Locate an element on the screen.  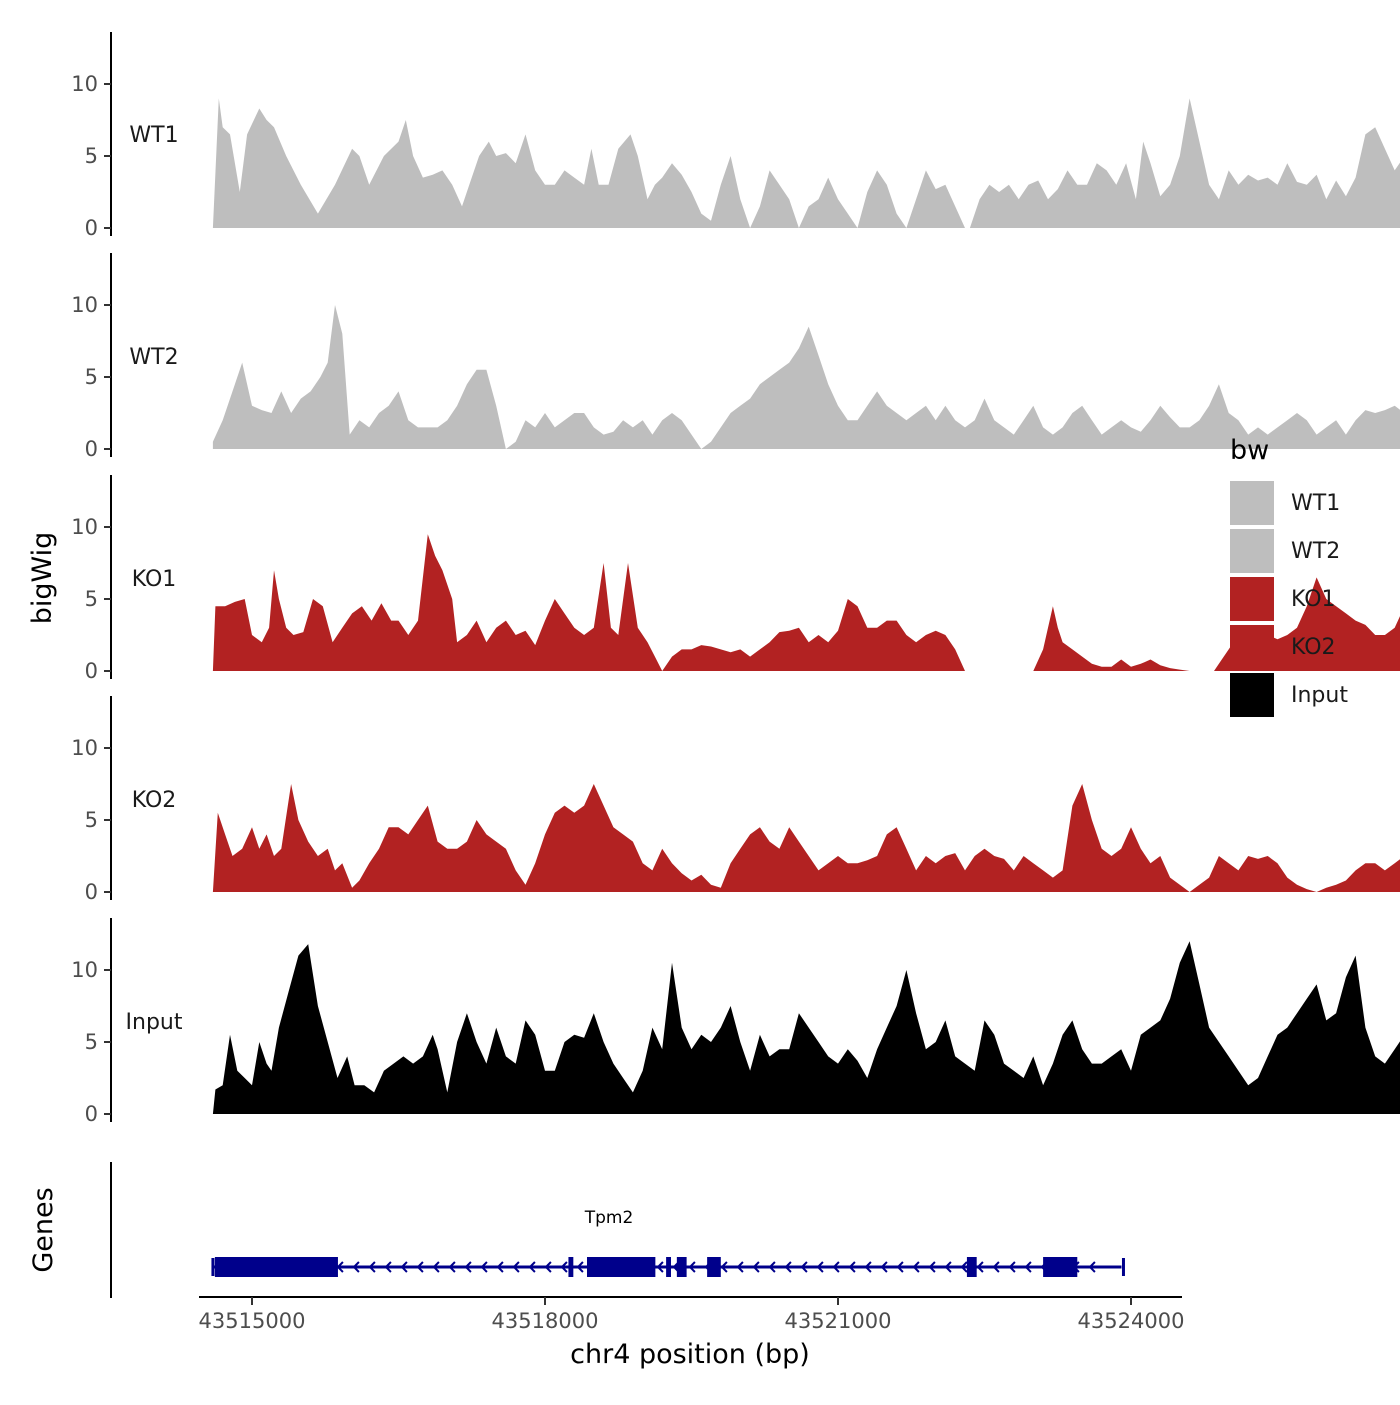
gene-track: Genes Tpm2 is located at coordinates (576, 1230).